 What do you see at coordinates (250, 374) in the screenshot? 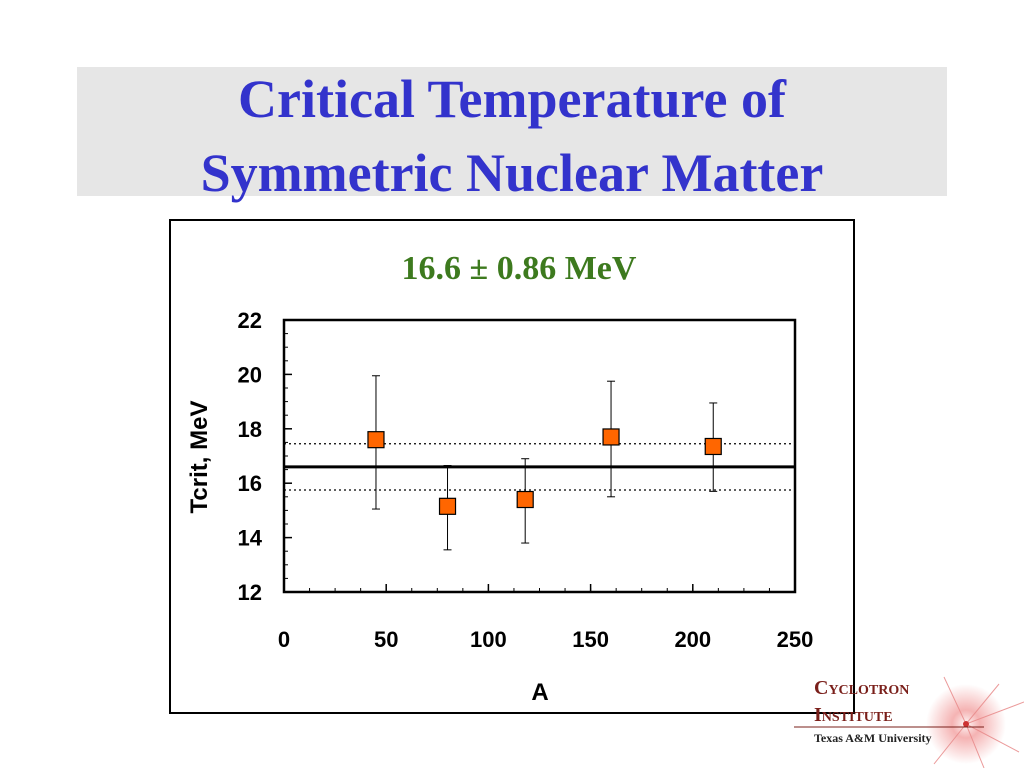
I see `y-tick-label: 20` at bounding box center [250, 374].